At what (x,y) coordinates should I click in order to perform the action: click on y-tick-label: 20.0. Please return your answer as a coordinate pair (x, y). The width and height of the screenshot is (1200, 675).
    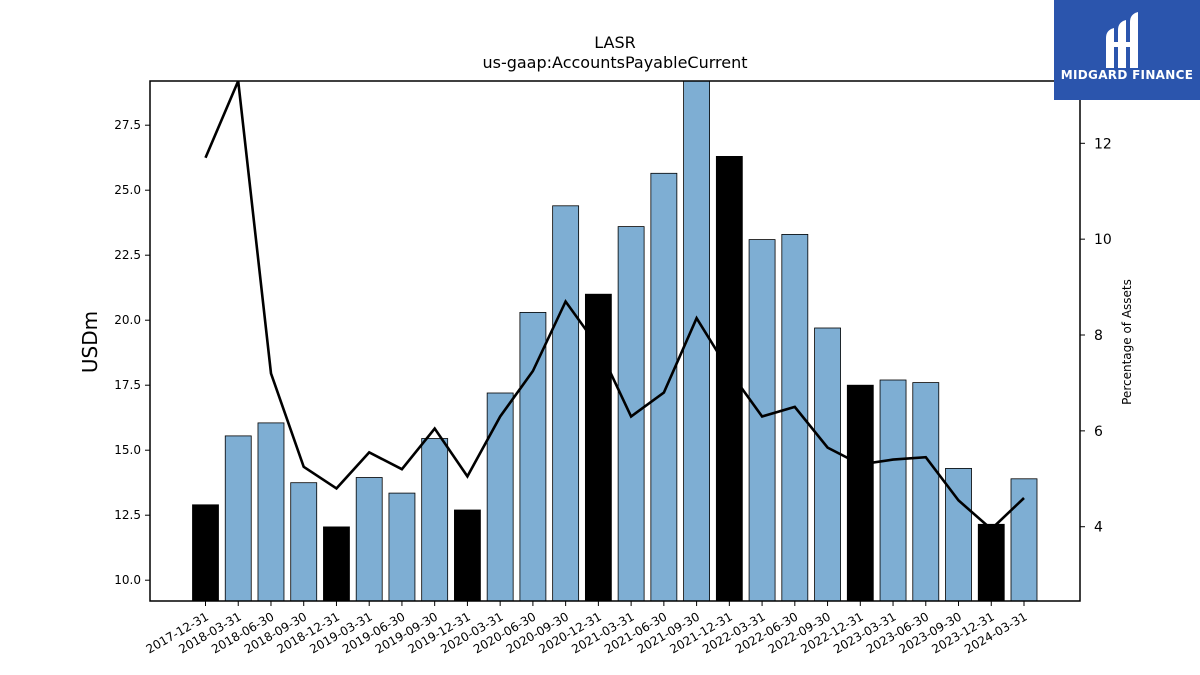
    Looking at the image, I should click on (127, 320).